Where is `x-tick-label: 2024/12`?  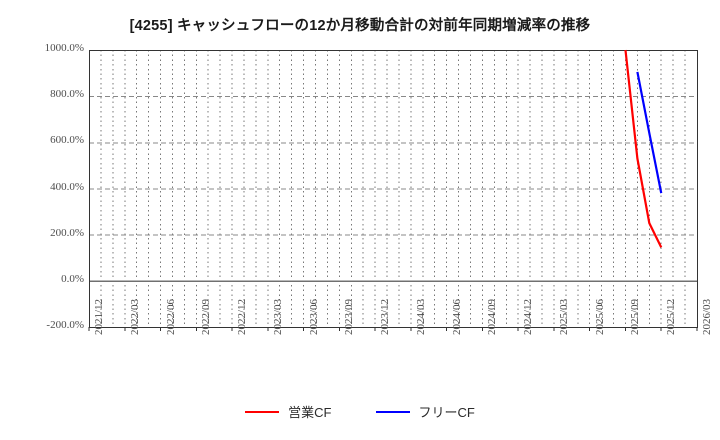
x-tick-label: 2024/12 is located at coordinates (528, 316).